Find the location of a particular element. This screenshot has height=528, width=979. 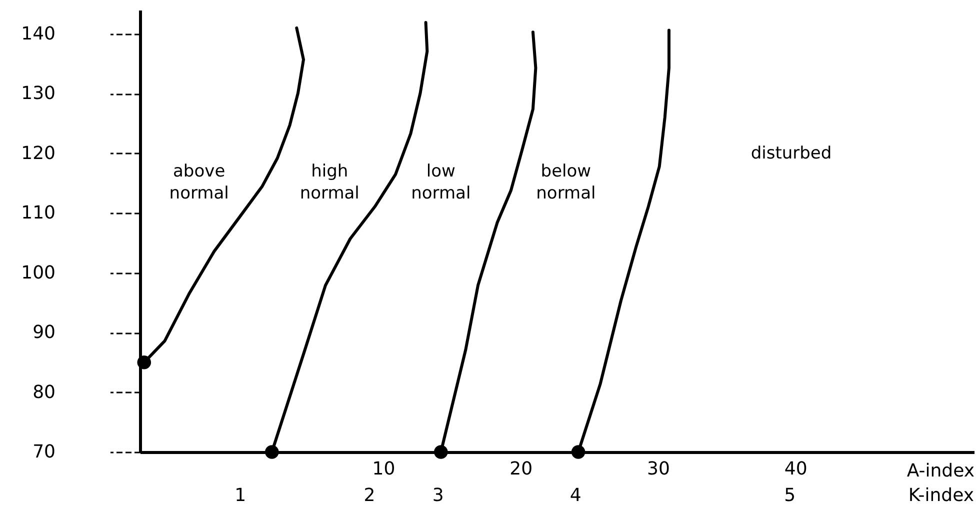

text: 4 is located at coordinates (576, 495).